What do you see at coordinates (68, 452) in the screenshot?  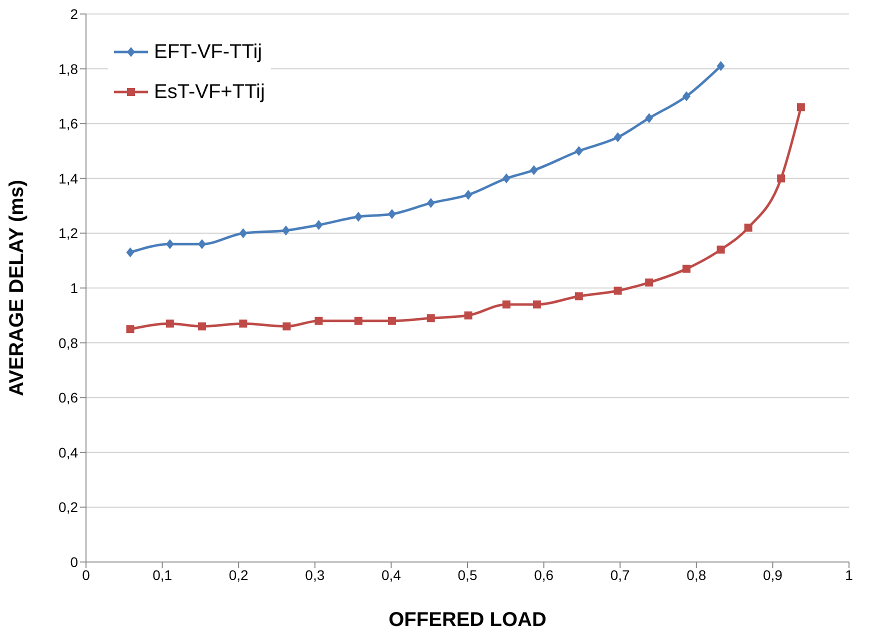 I see `y-tick-label: 0,4` at bounding box center [68, 452].